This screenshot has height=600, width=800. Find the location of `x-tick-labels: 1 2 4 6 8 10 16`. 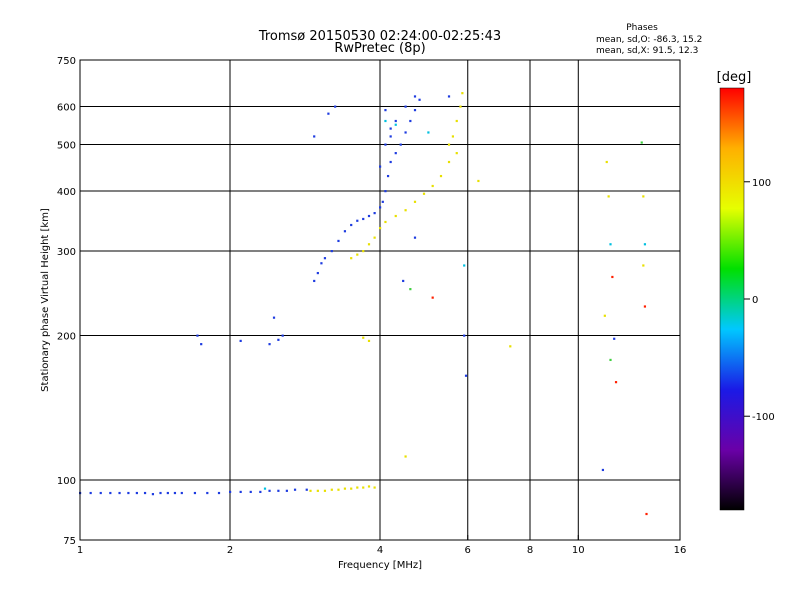

x-tick-labels: 1 2 4 6 8 10 16 is located at coordinates (382, 545).